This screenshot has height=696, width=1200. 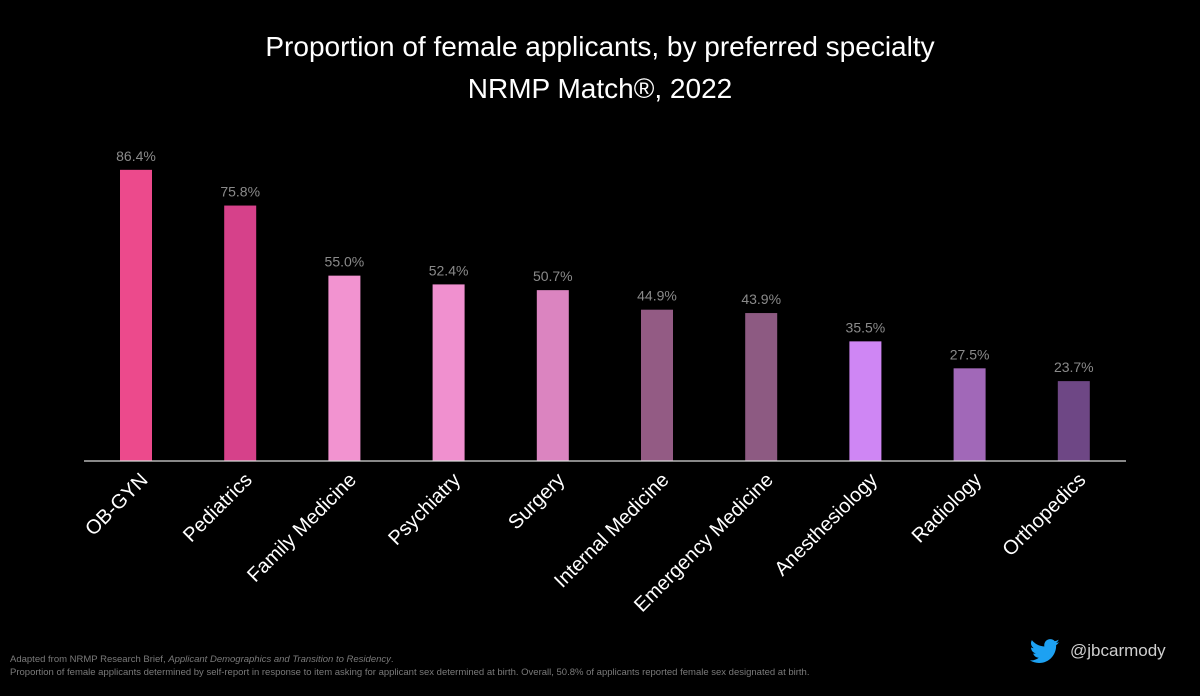 I want to click on value-label: 86.4%, so click(x=136, y=156).